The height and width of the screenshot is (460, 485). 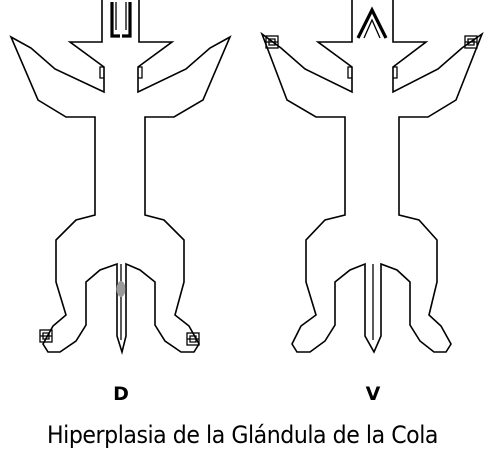 I want to click on dorsal-left-paw-icon, so click(x=46, y=336).